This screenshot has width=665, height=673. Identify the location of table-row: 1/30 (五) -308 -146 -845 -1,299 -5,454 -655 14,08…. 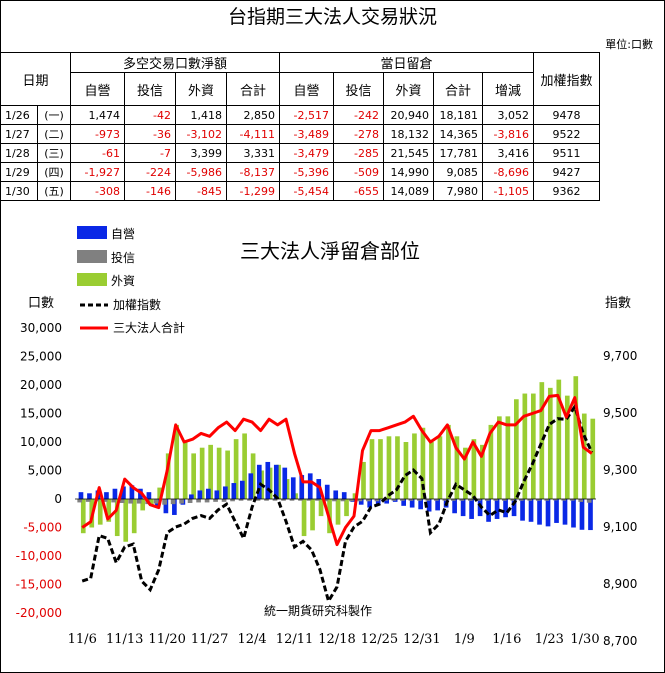
(300, 191).